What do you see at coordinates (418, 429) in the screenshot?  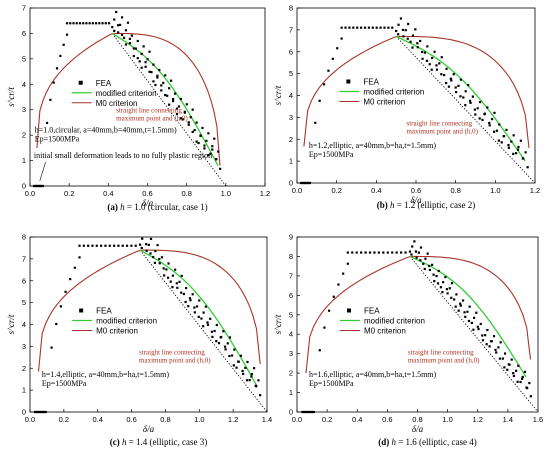 I see `x-axis-label: δ/a` at bounding box center [418, 429].